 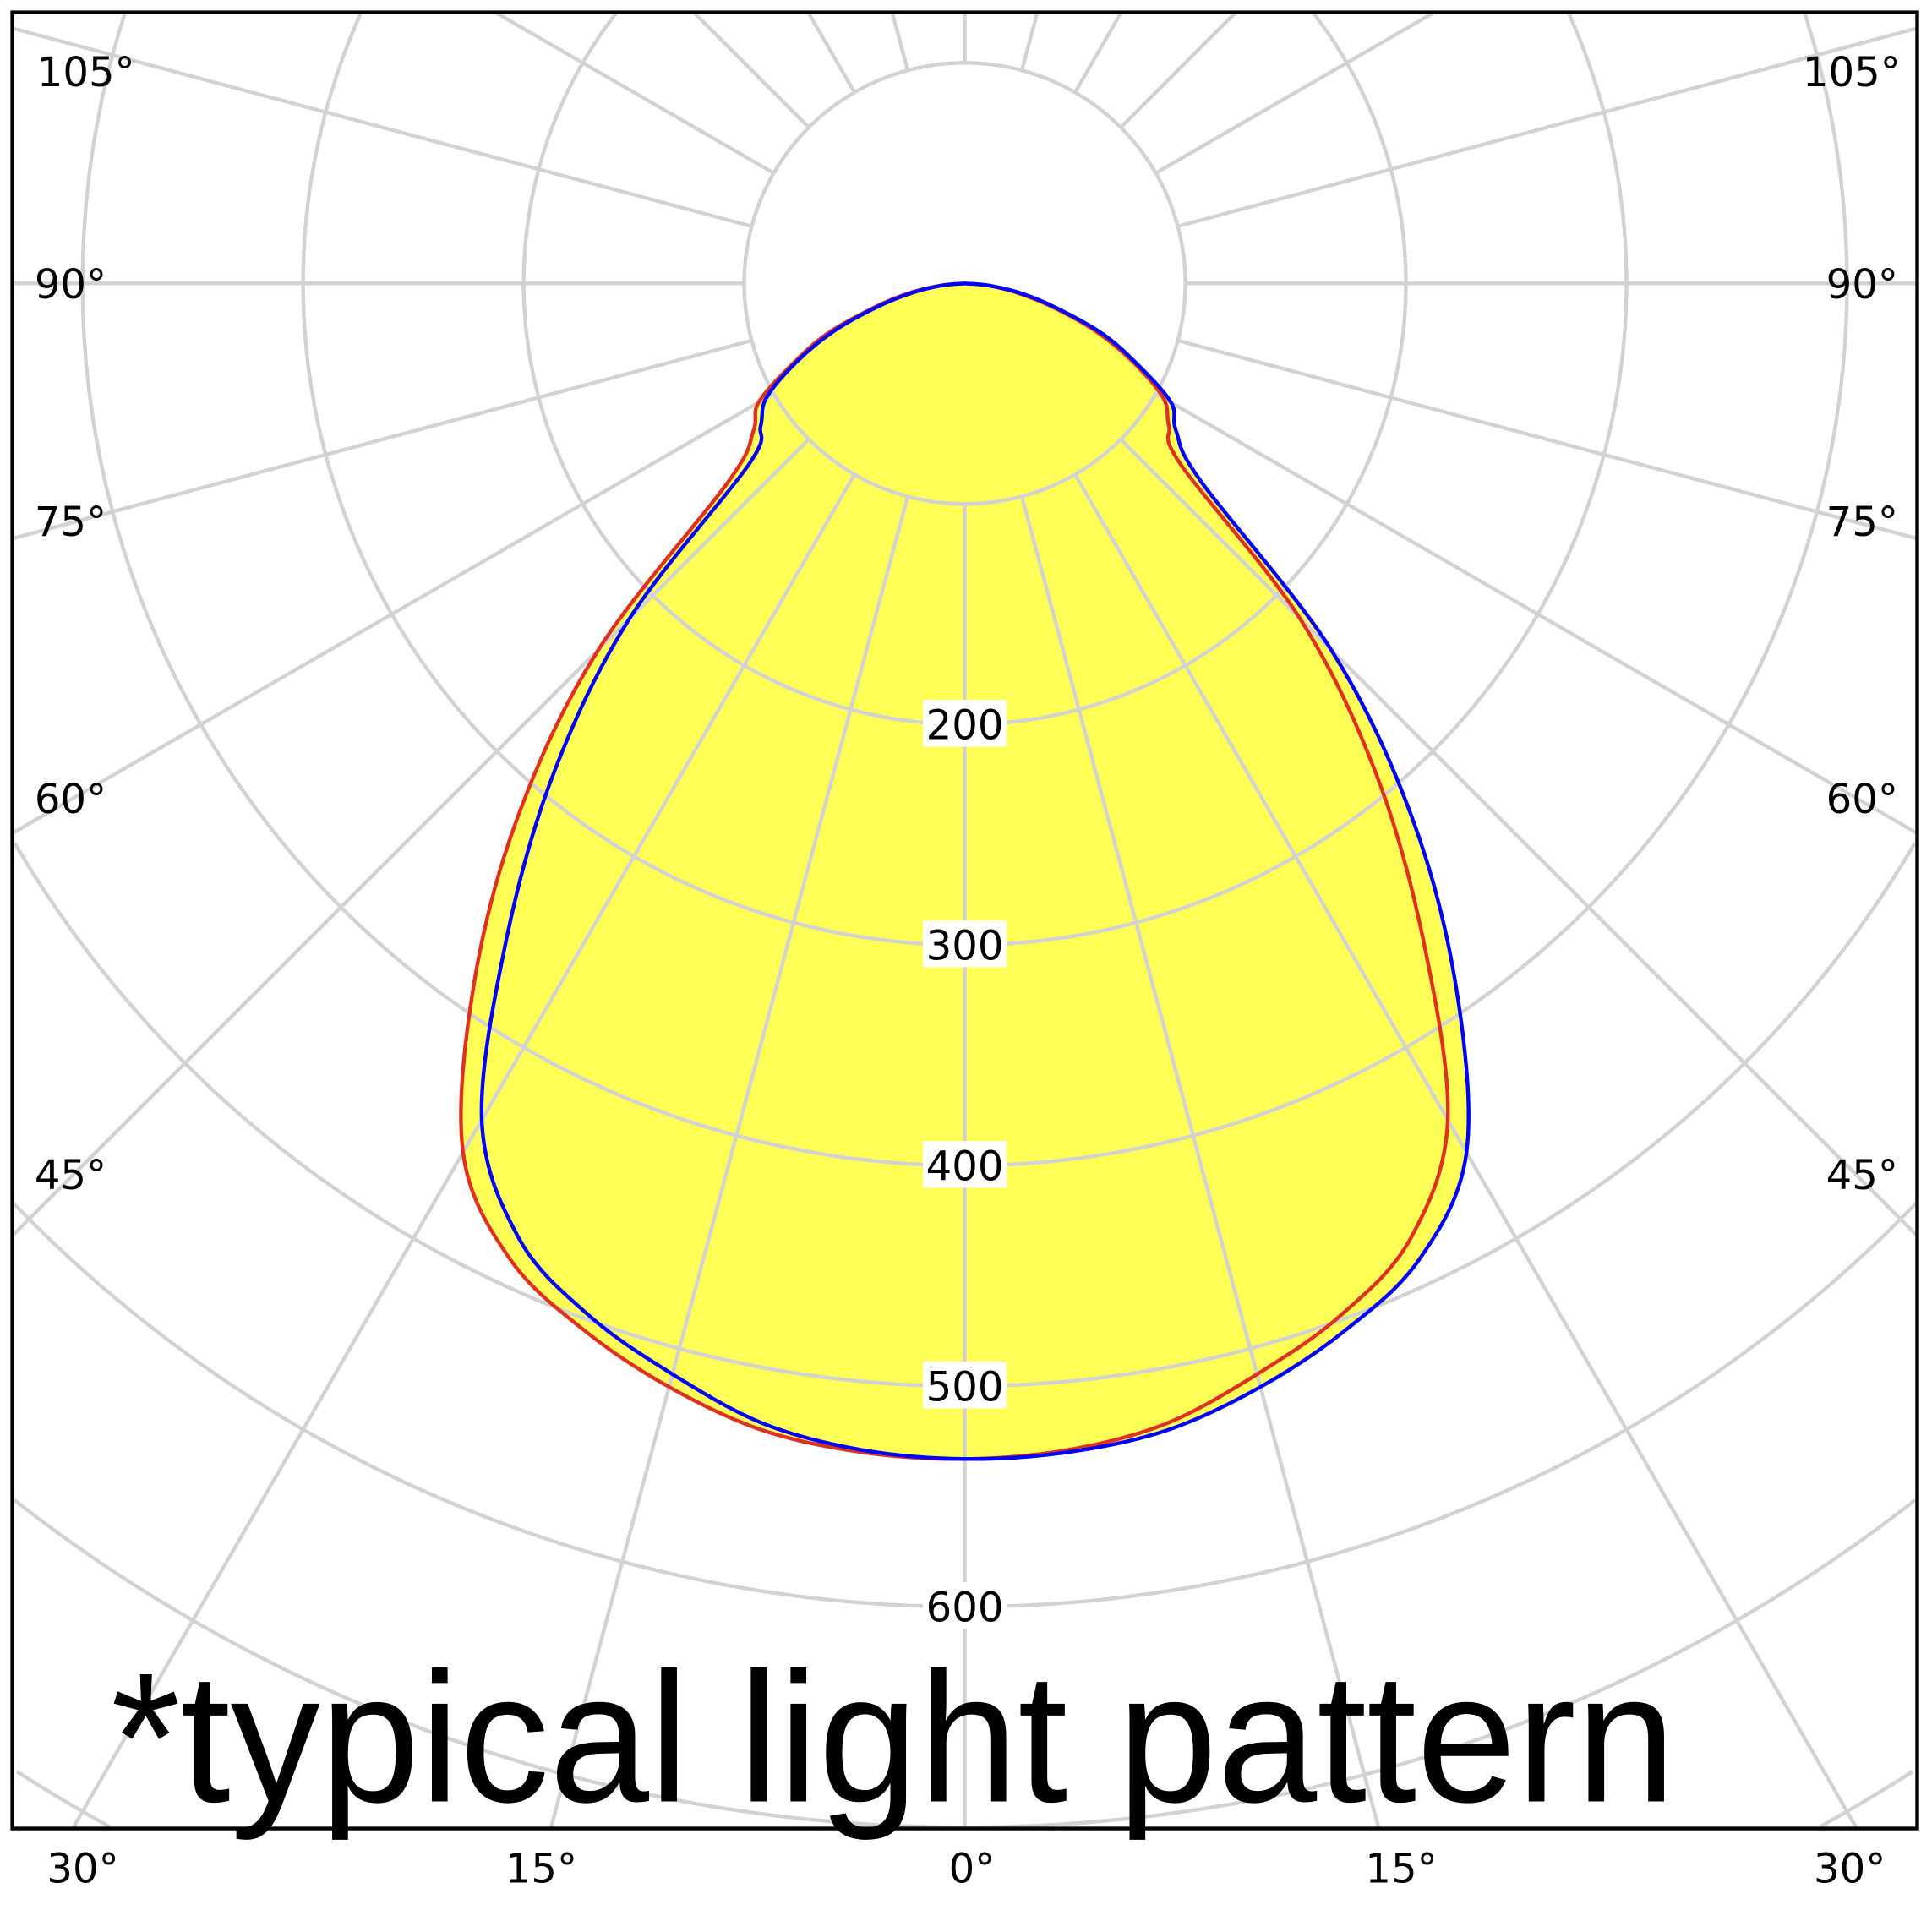 I want to click on radial-tick-label: 300, so click(x=965, y=946).